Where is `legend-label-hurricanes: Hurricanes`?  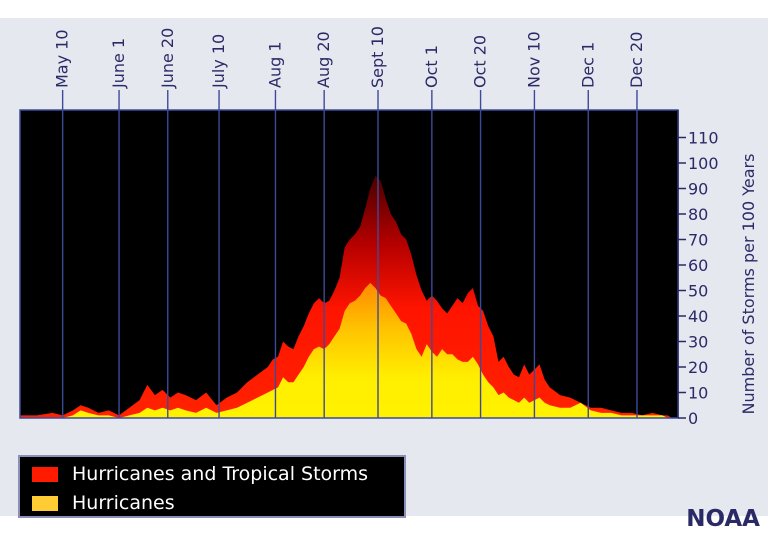
legend-label-hurricanes: Hurricanes is located at coordinates (123, 503).